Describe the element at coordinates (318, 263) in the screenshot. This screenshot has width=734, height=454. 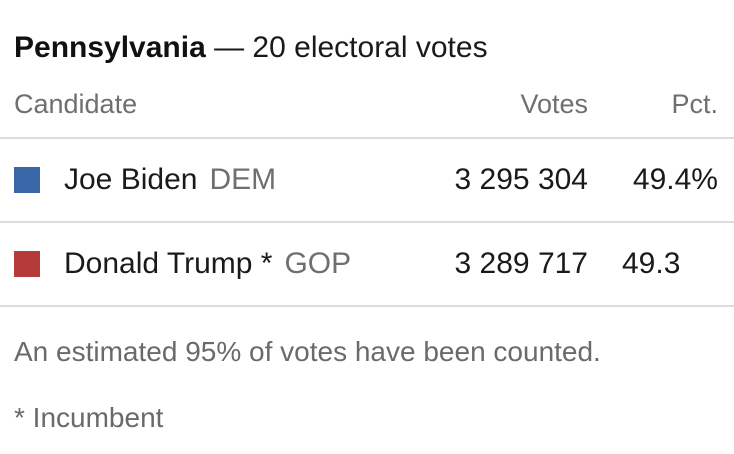
I see `party-label: GOP` at that location.